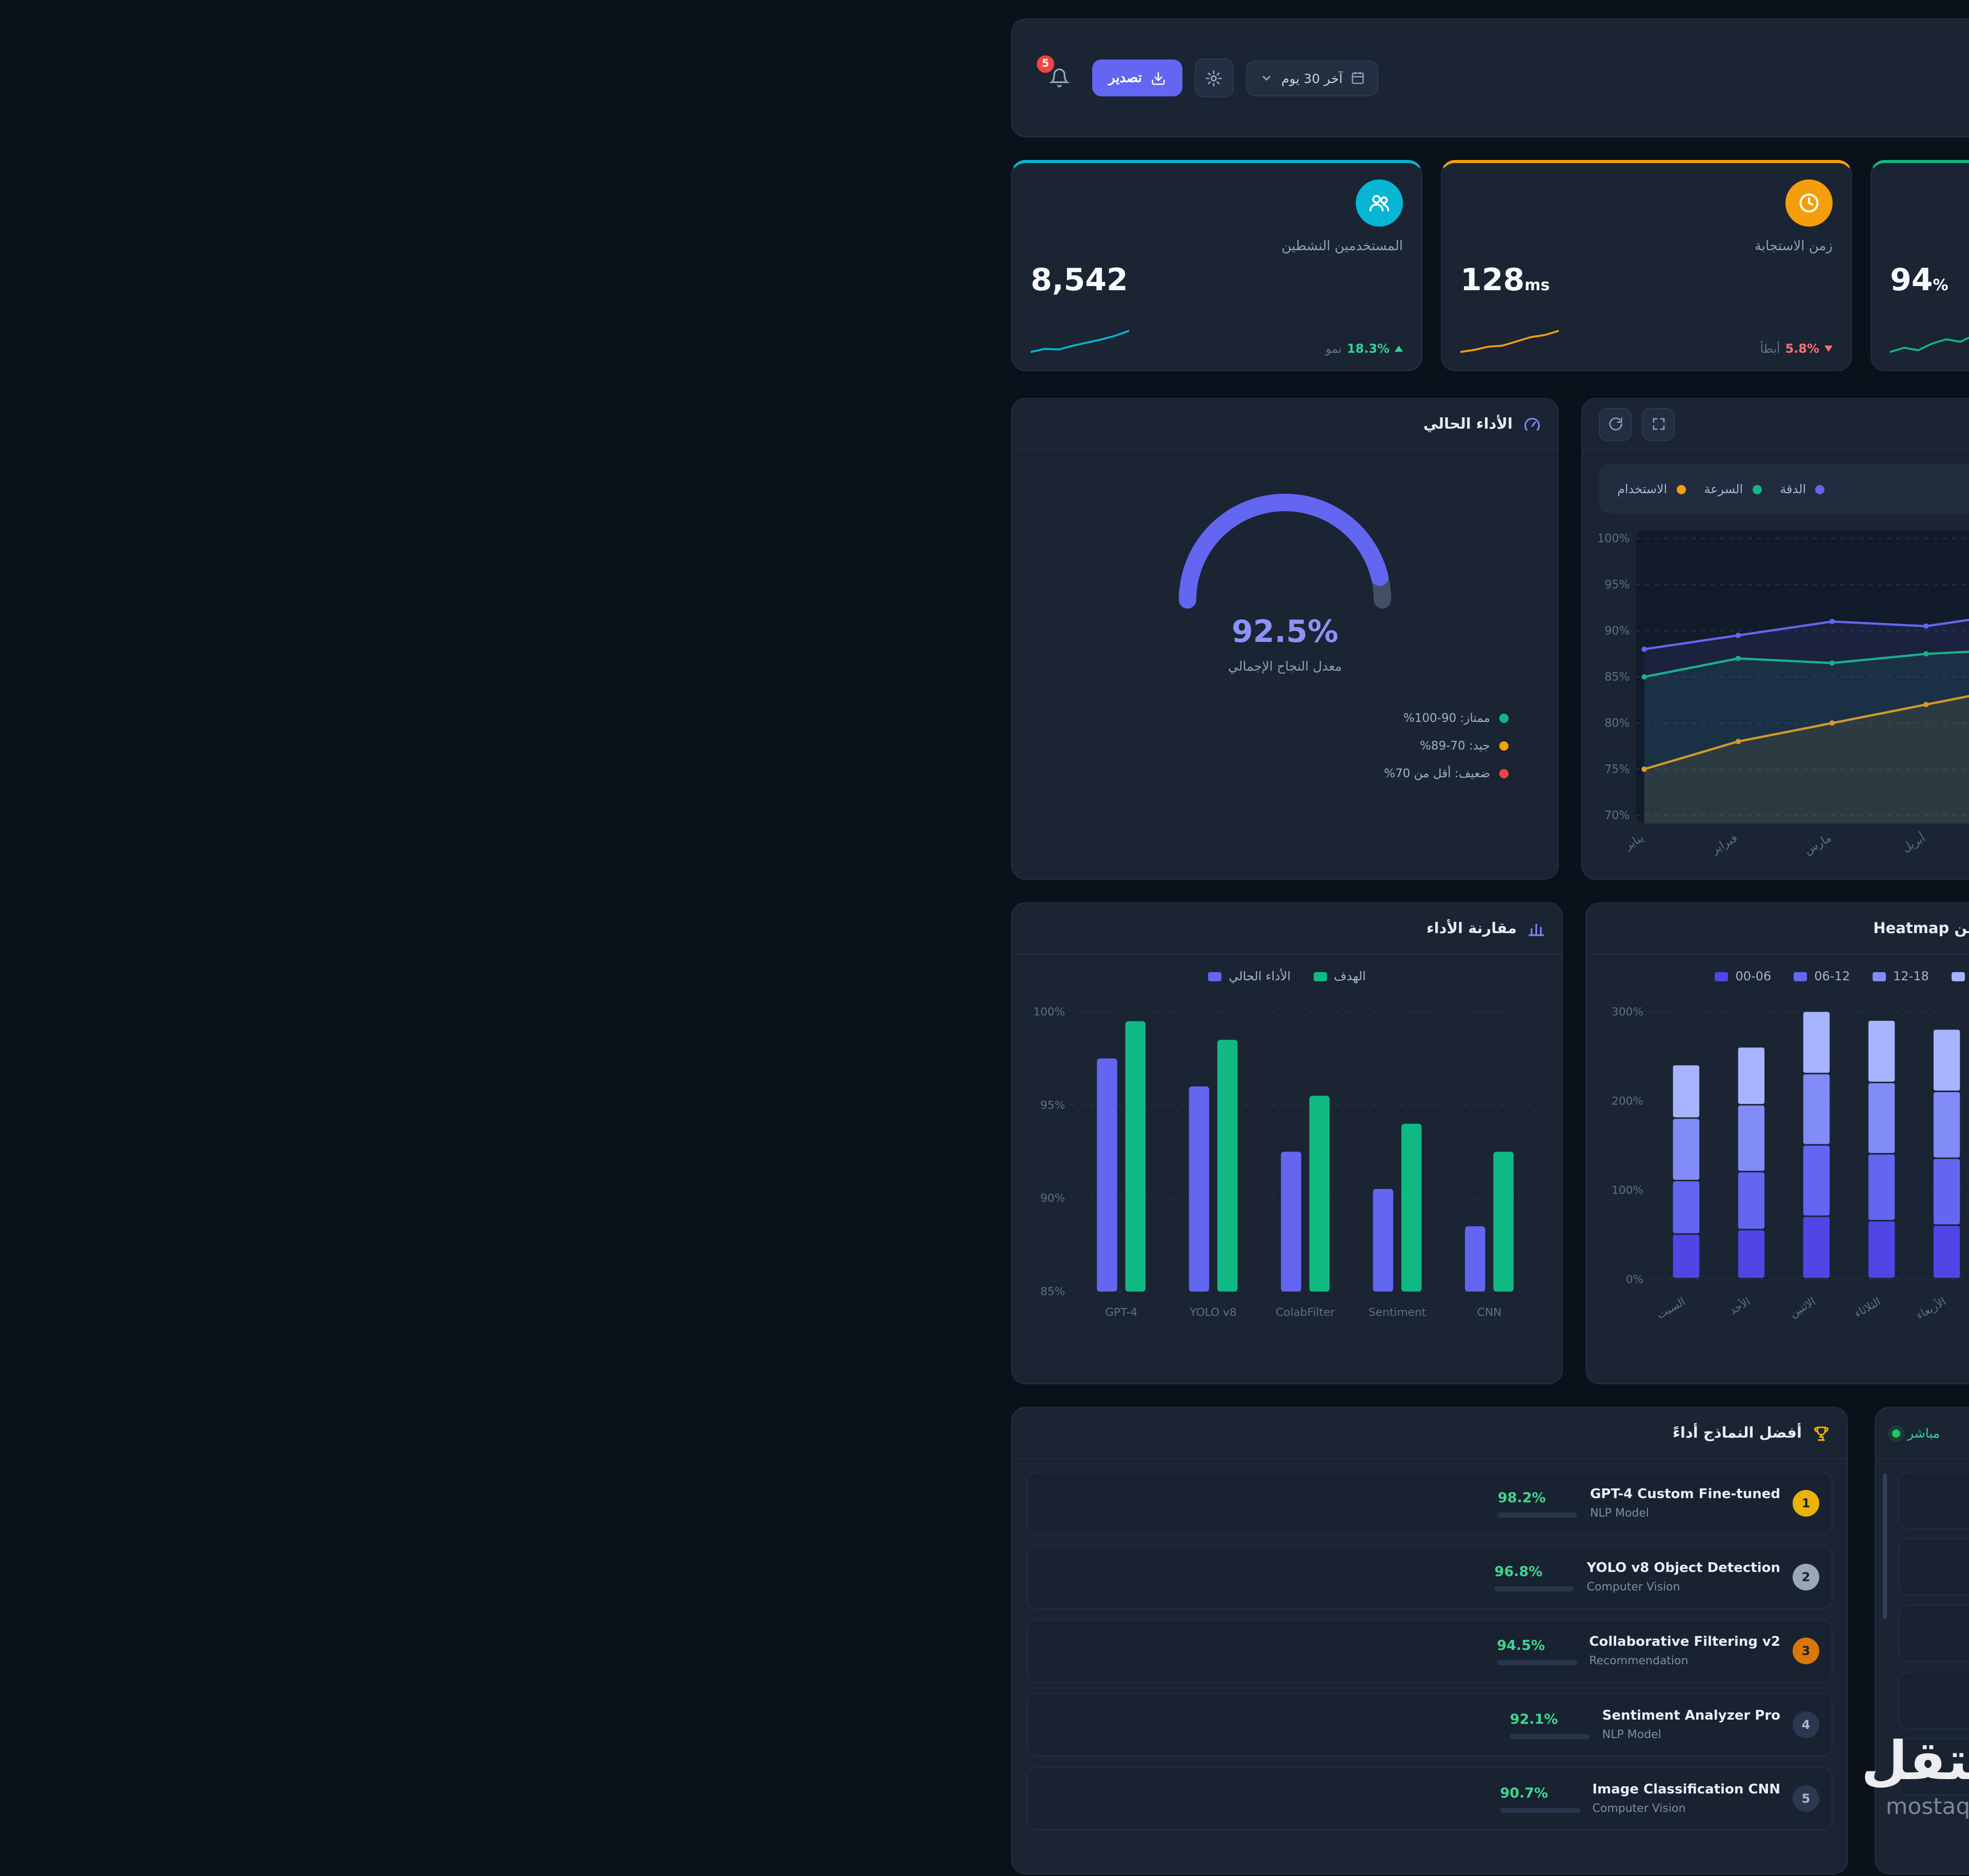 The width and height of the screenshot is (1969, 1876). What do you see at coordinates (1647, 265) in the screenshot?
I see `kpi-response-time: زمن الاستجابة 128ms 5.8% أبطأ` at bounding box center [1647, 265].